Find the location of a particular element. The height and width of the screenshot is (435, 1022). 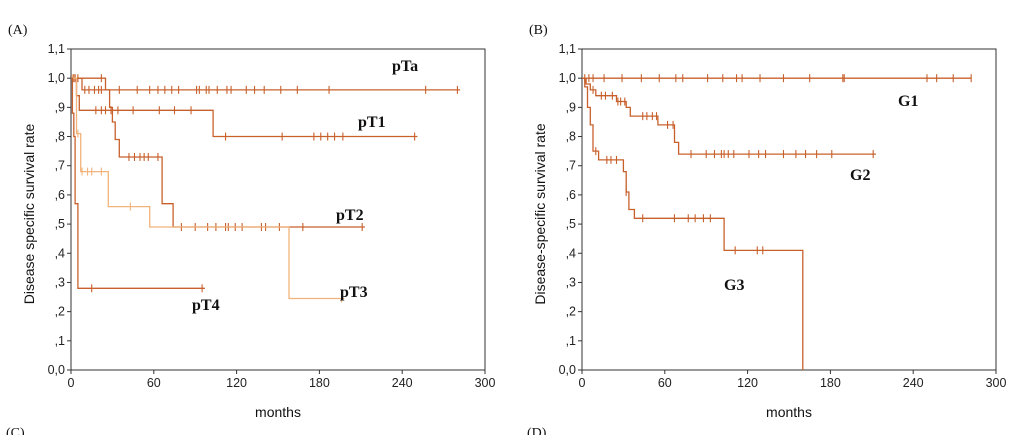

curve-pt3 is located at coordinates (208, 188).